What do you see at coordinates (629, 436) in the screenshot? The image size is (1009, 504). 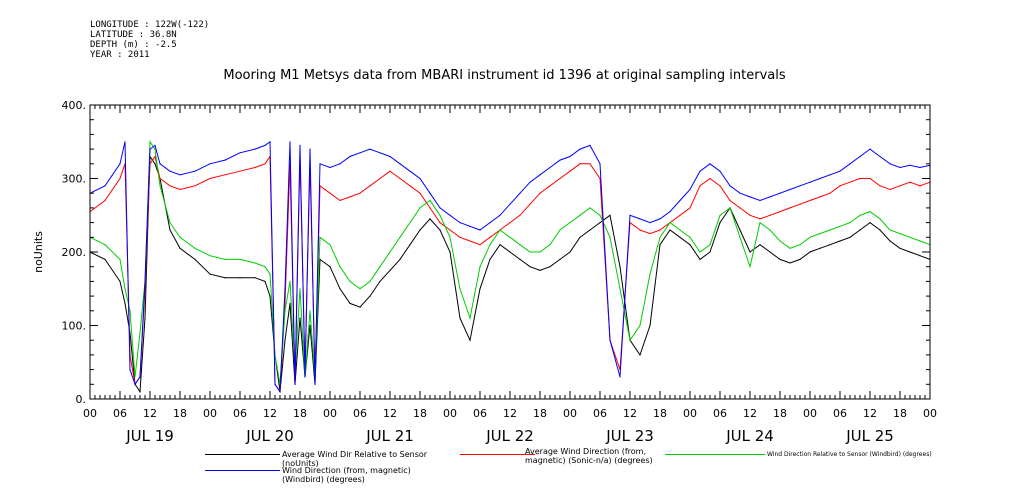 I see `day-label: JUL 23` at bounding box center [629, 436].